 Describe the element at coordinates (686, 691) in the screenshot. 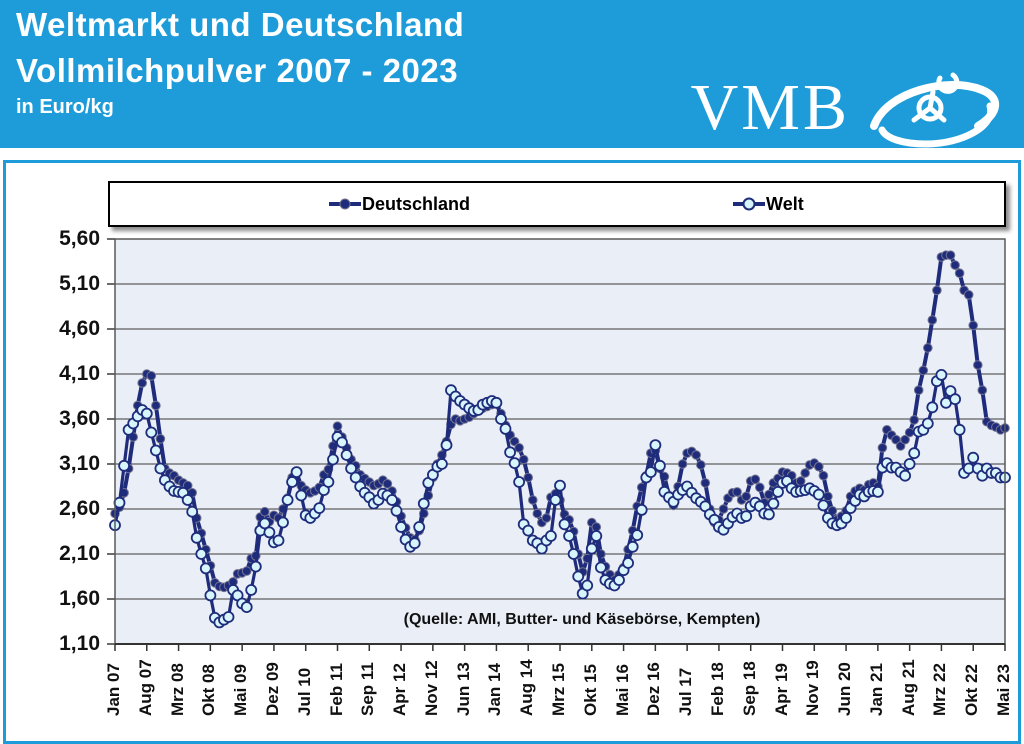

I see `x-tick-label: Jul 17` at that location.